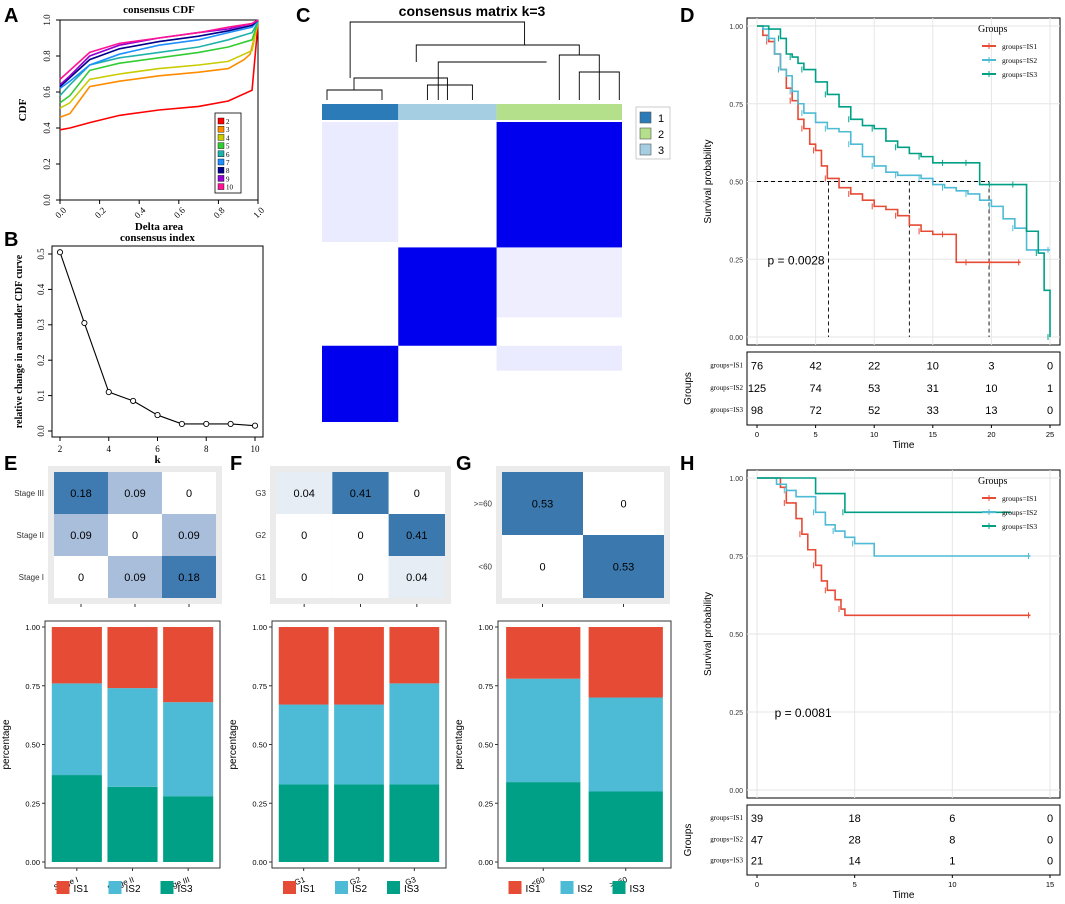 The height and width of the screenshot is (904, 1065). I want to click on x-tick-label: 0.6, so click(179, 212).